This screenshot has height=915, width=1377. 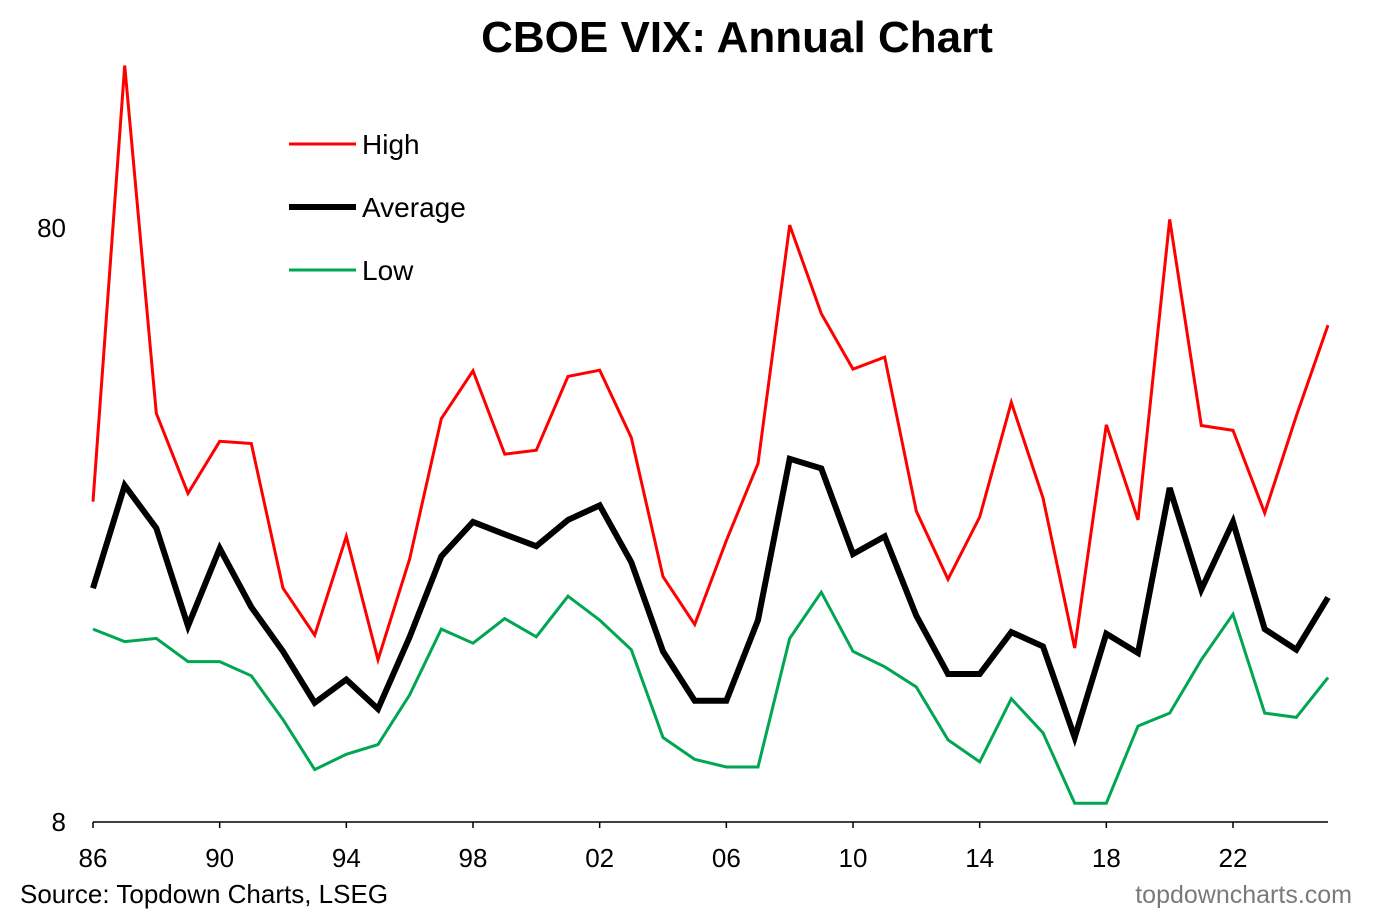 What do you see at coordinates (388, 270) in the screenshot?
I see `legend-label-low: Low` at bounding box center [388, 270].